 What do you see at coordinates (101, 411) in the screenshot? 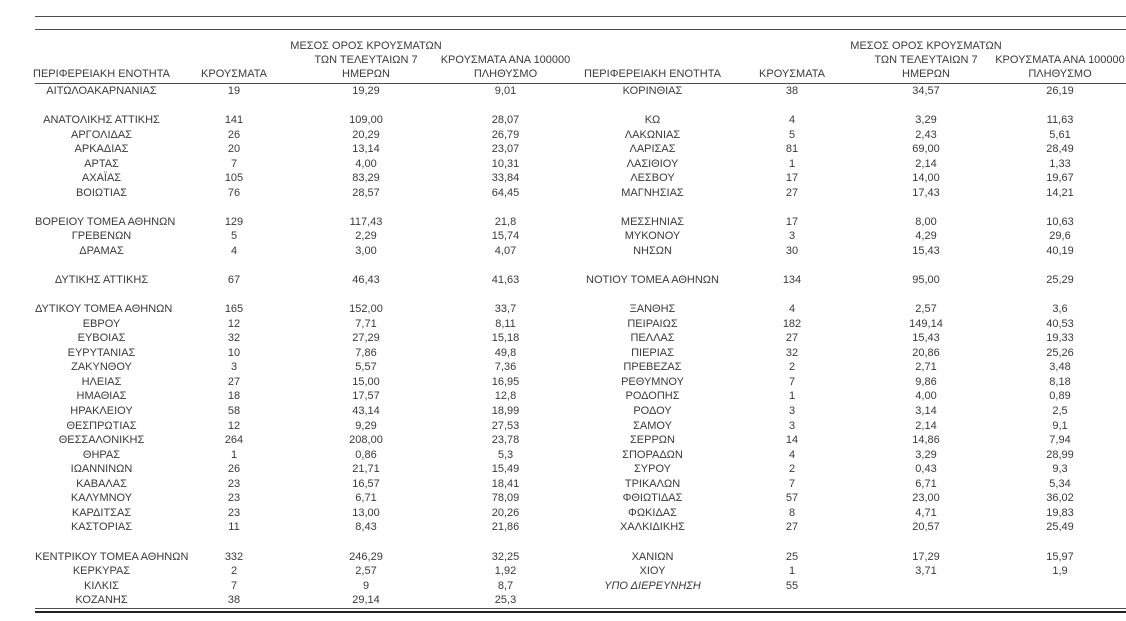
I see `region-cell: ΗΡΑΚΛΕΙΟΥ` at bounding box center [101, 411].